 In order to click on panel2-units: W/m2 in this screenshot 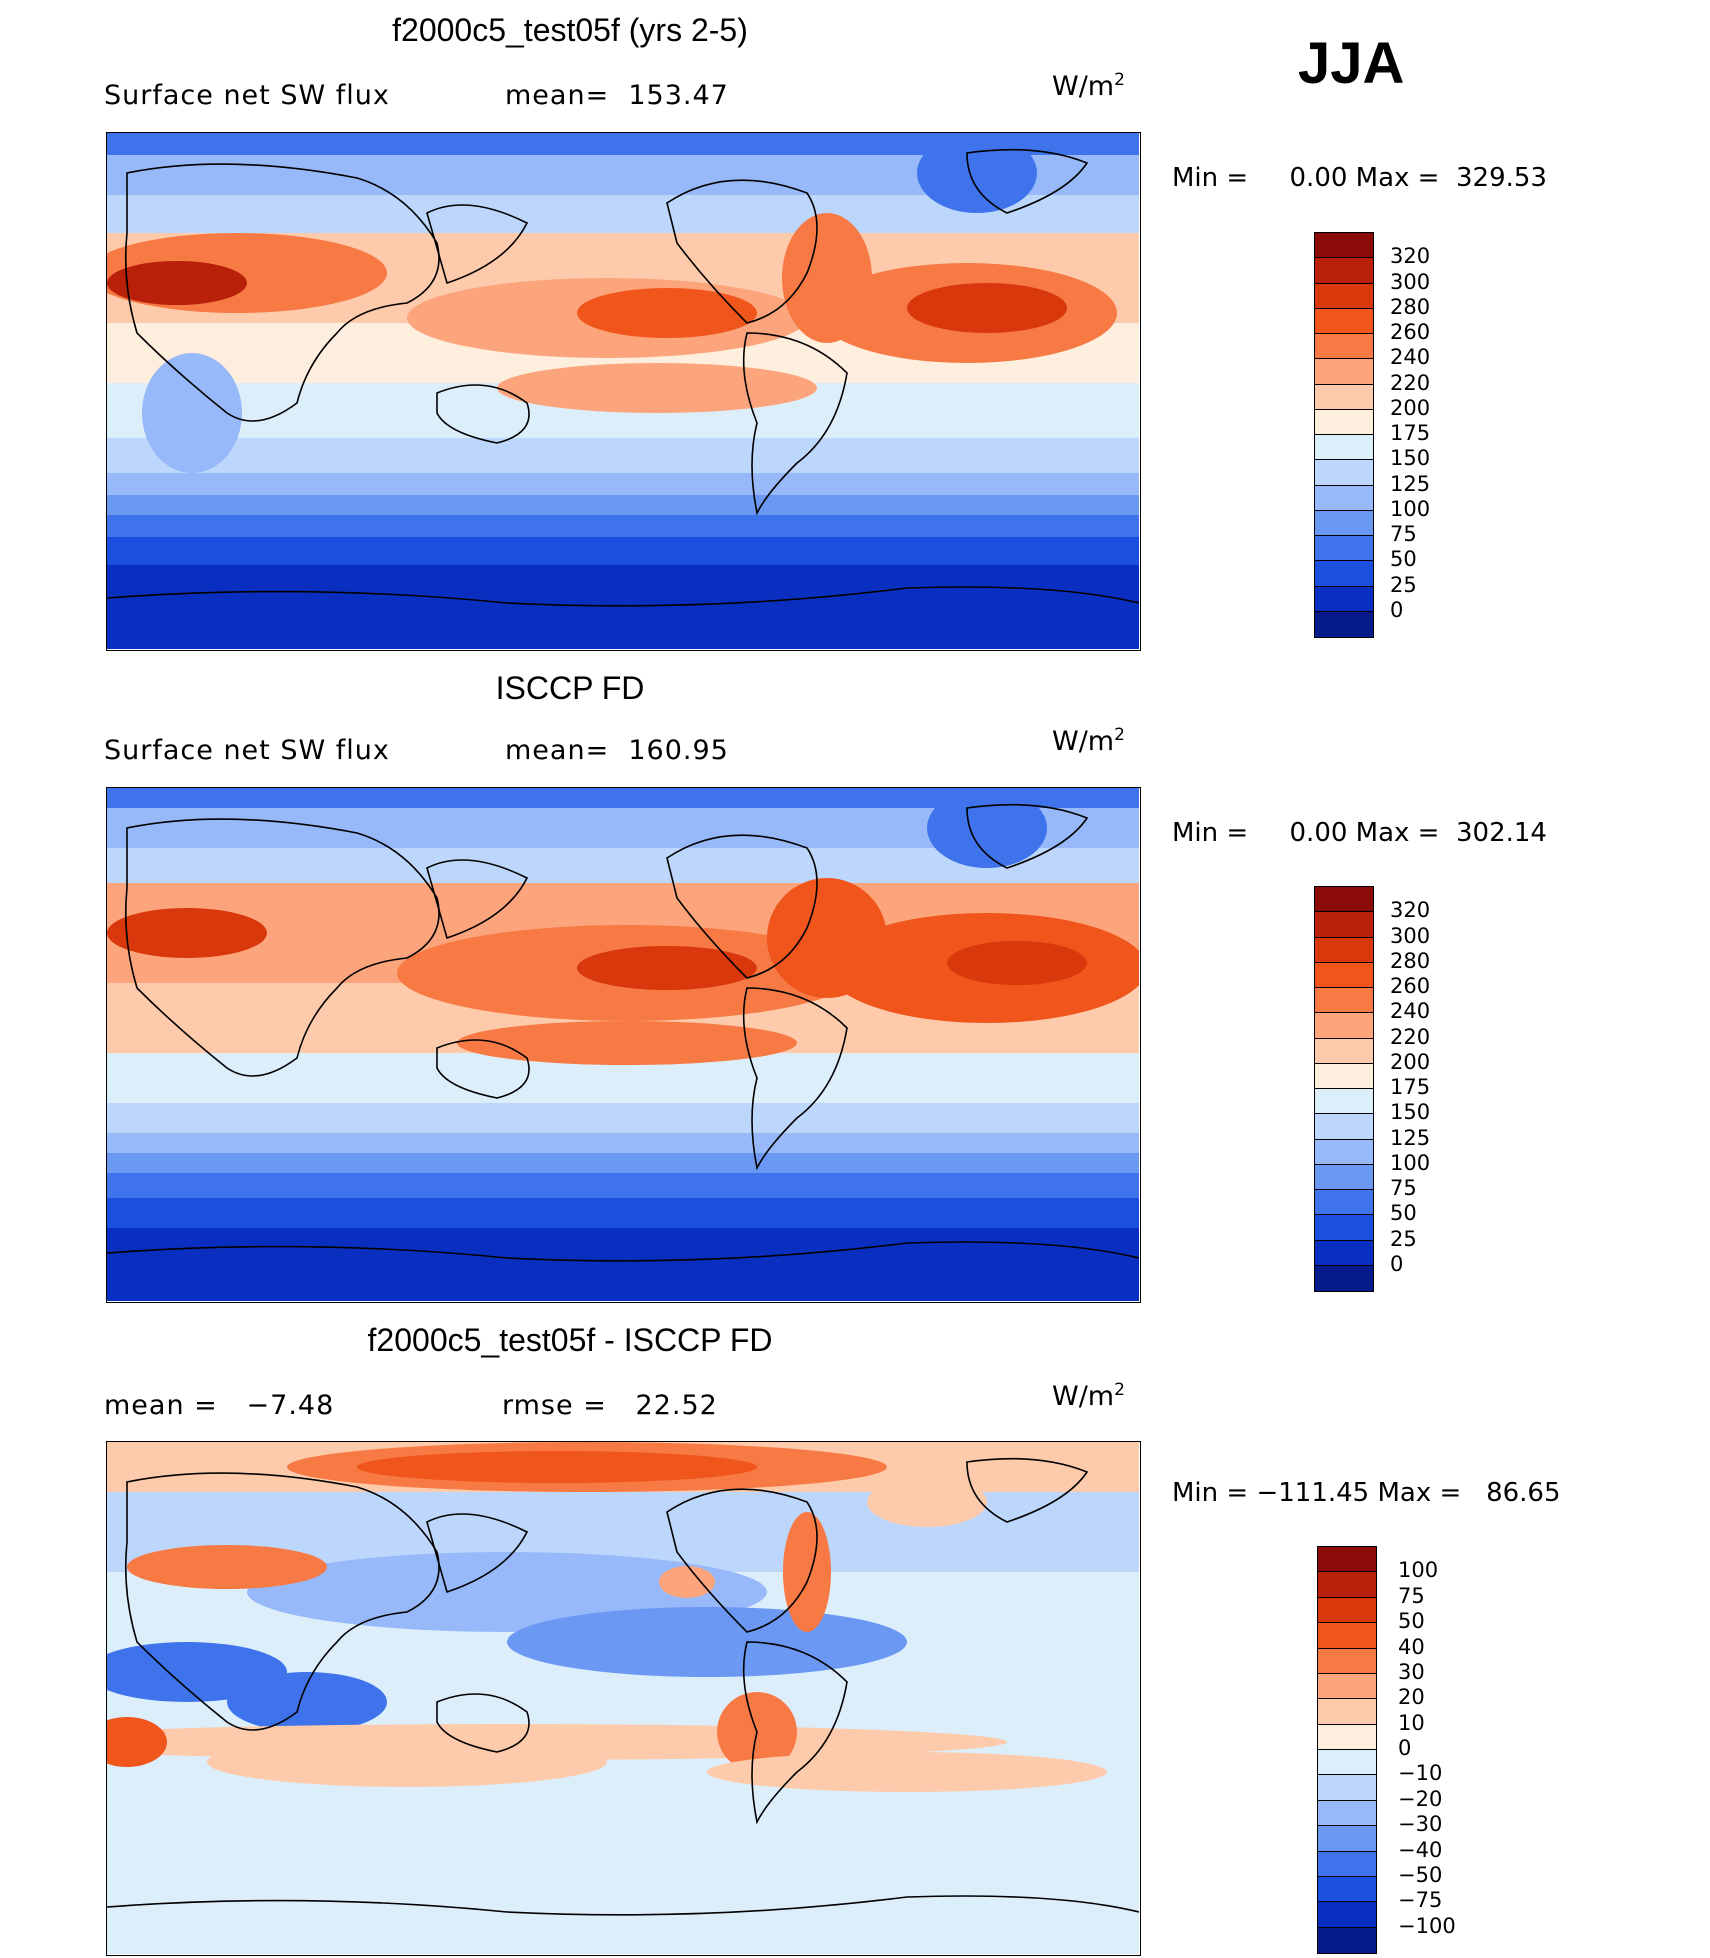, I will do `click(1088, 741)`.